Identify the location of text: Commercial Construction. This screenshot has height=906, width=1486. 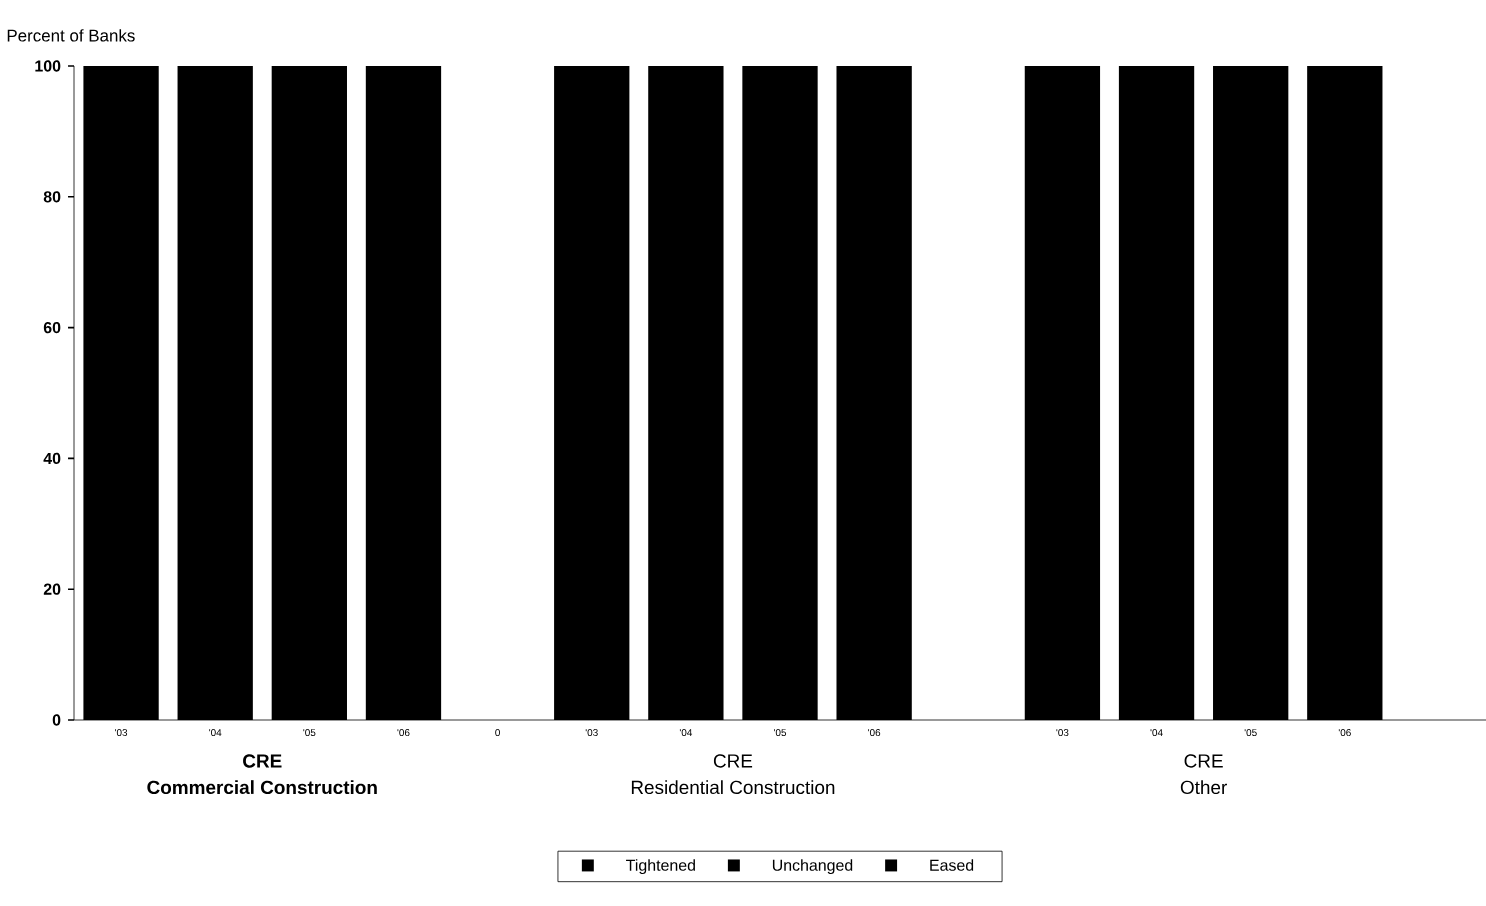
(262, 787).